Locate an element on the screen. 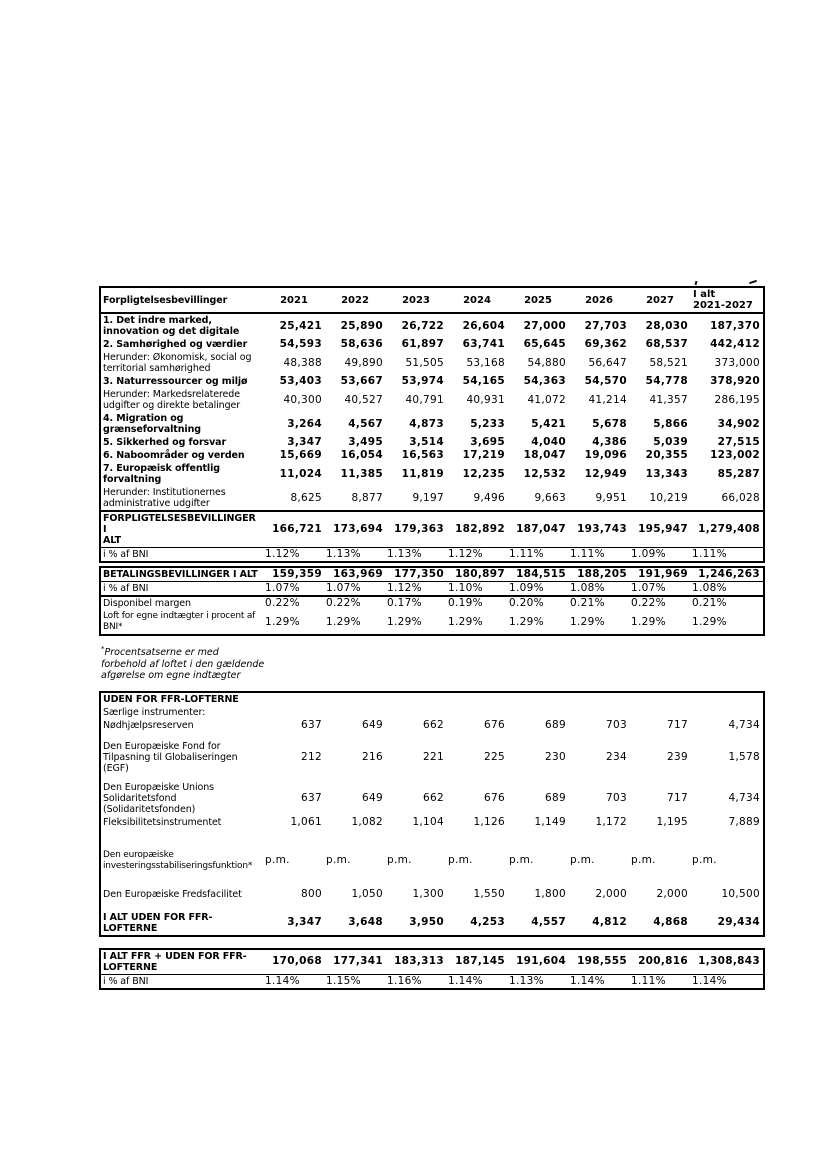  cell-value: 166,721 is located at coordinates (294, 529).